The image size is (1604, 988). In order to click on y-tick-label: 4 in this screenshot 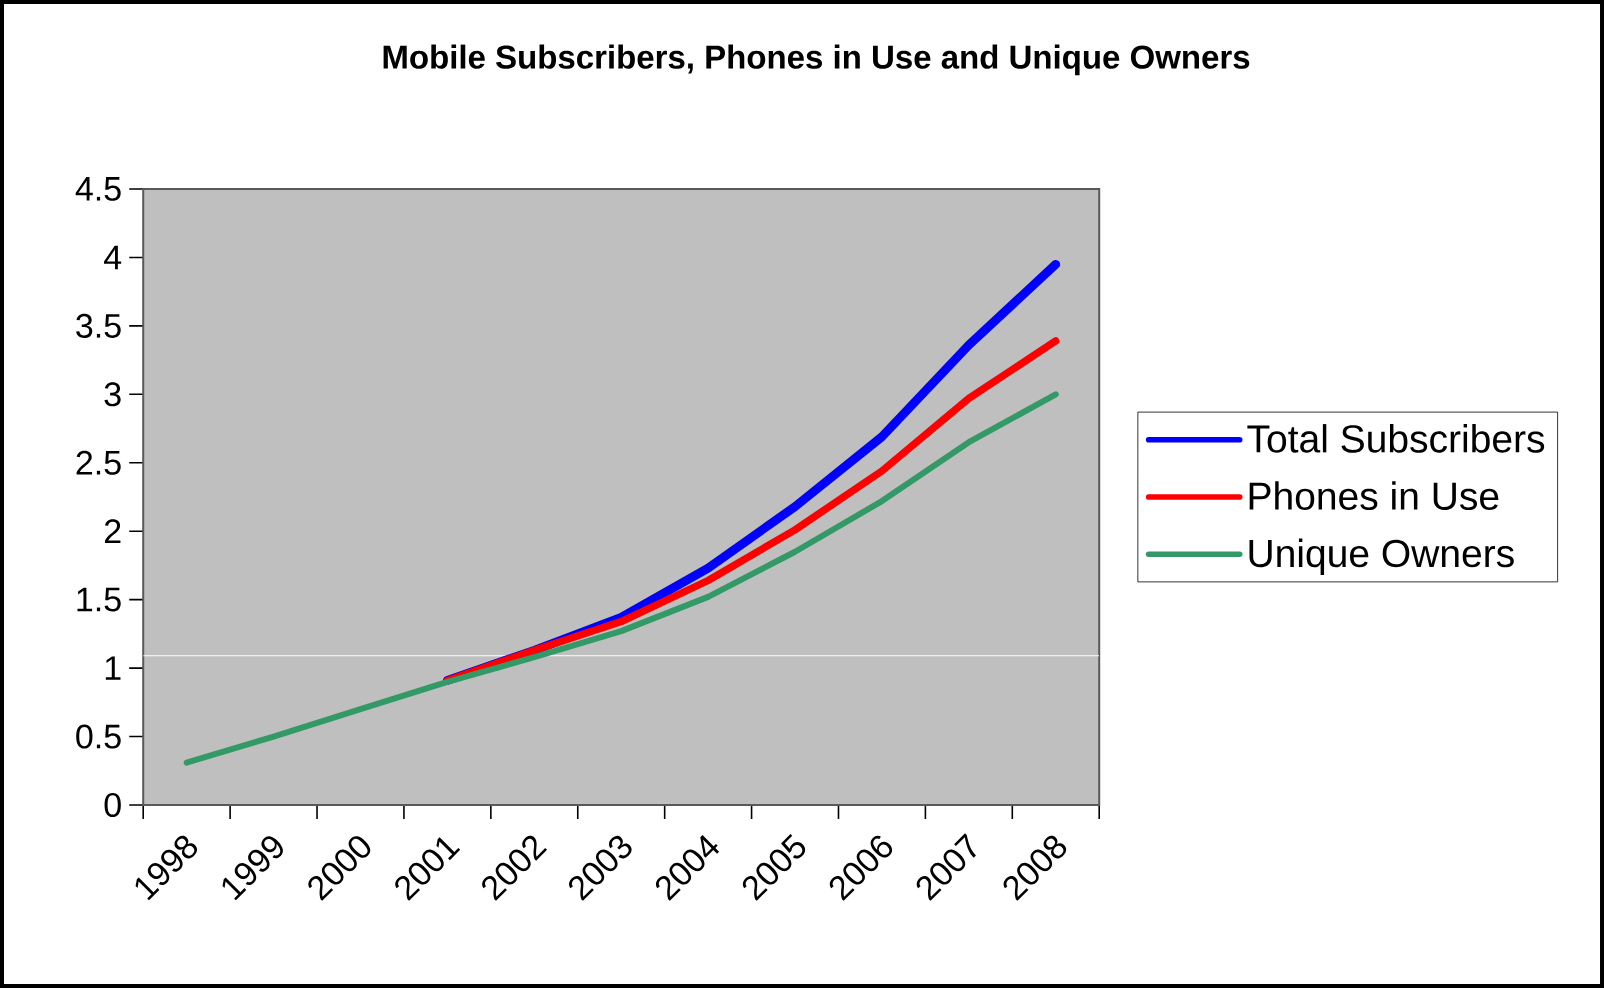, I will do `click(113, 257)`.